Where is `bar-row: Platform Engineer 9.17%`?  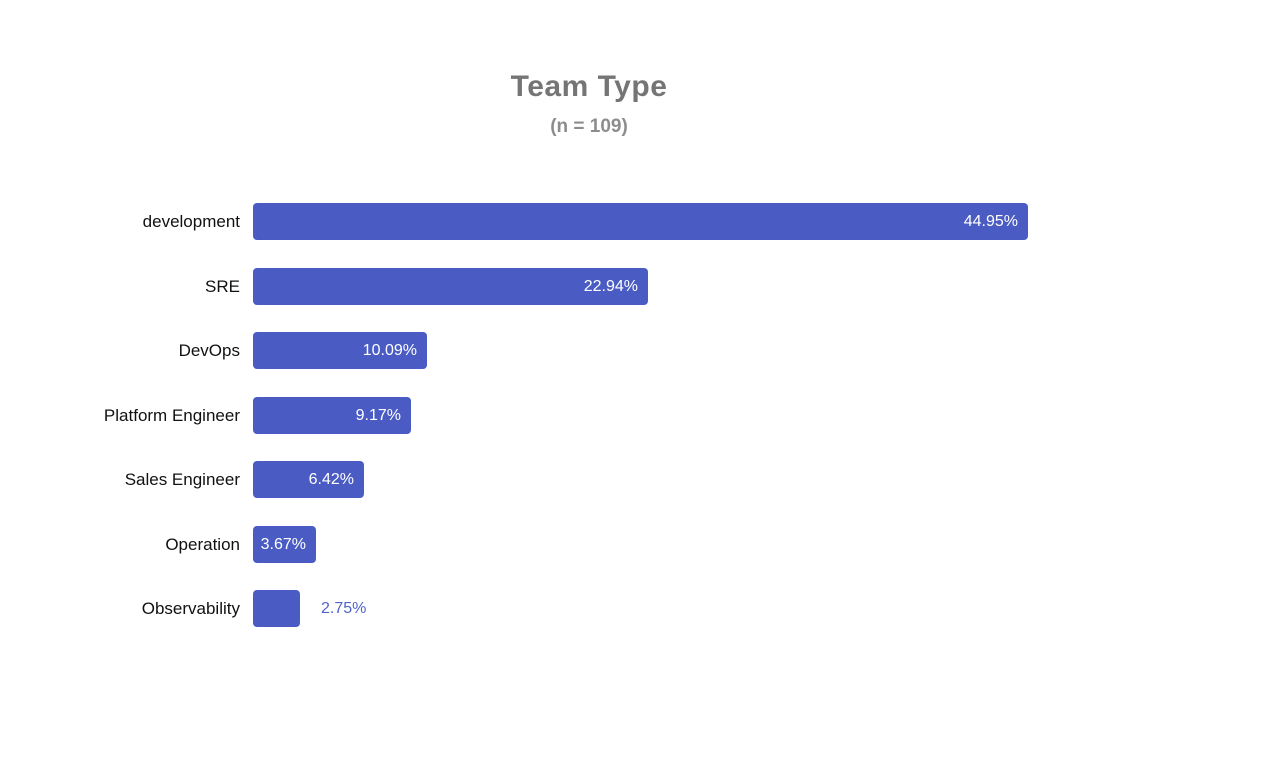 bar-row: Platform Engineer 9.17% is located at coordinates (642, 415).